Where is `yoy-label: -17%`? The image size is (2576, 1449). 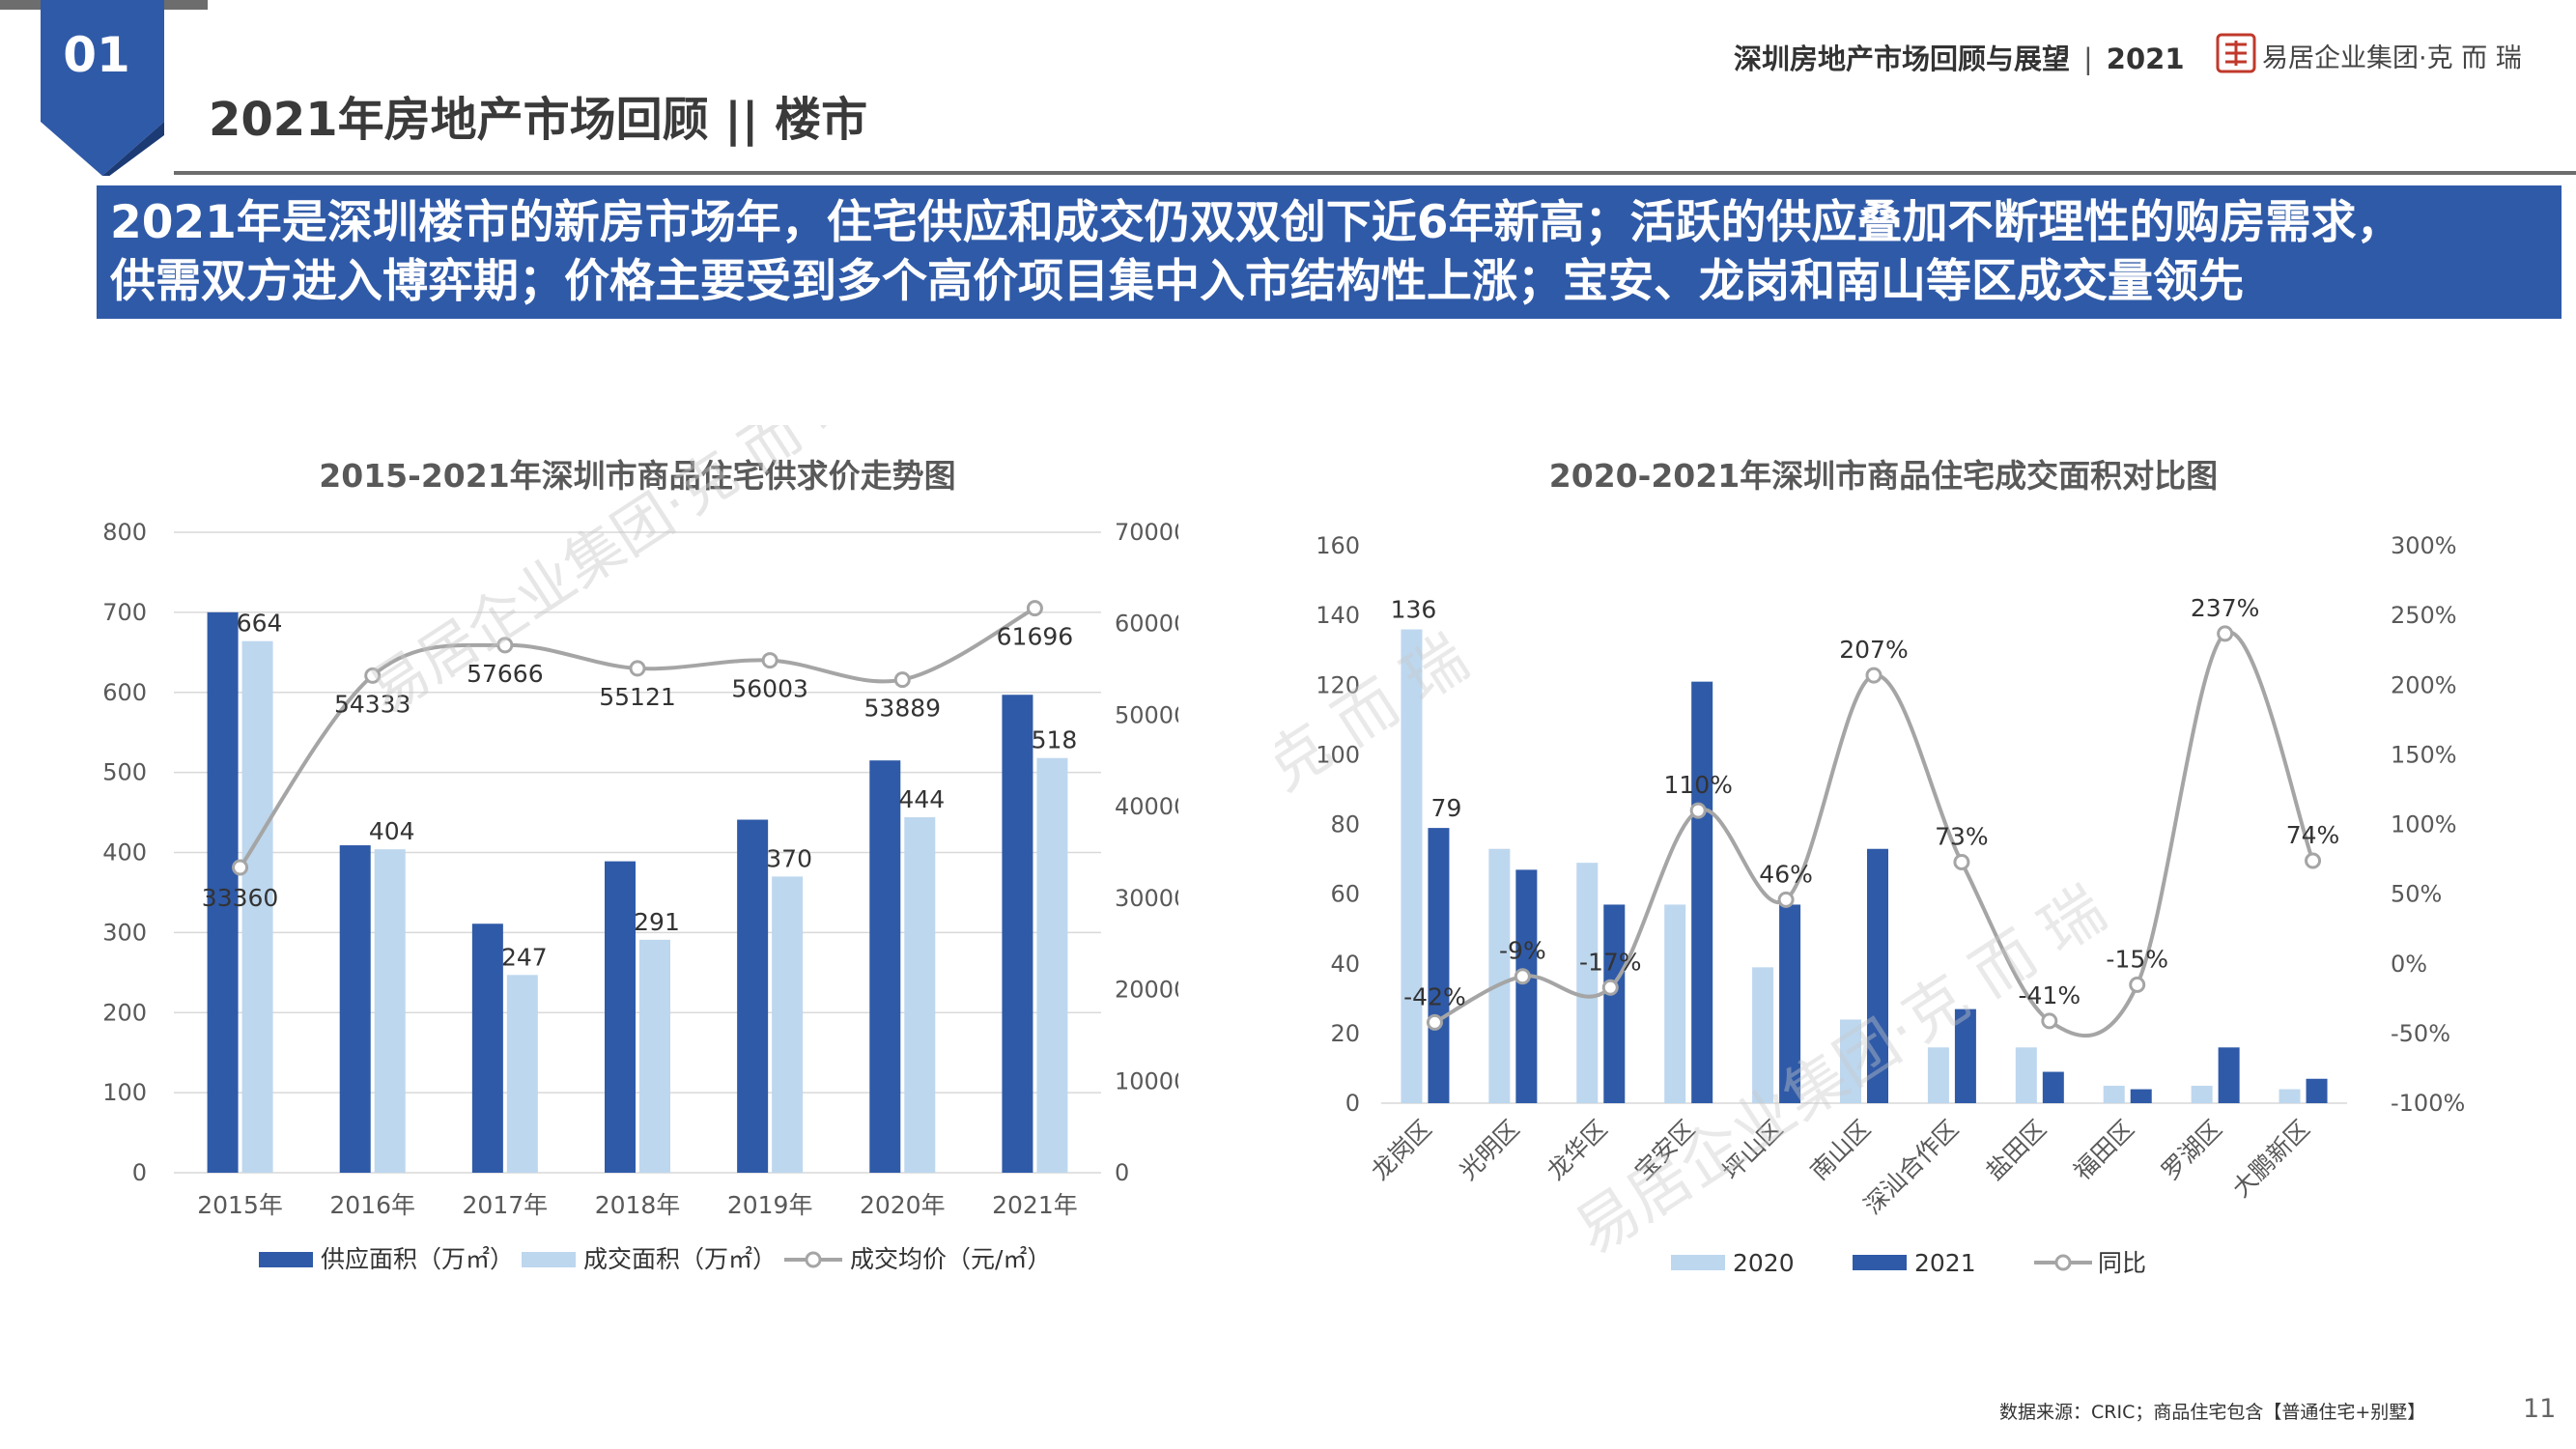 yoy-label: -17% is located at coordinates (1610, 962).